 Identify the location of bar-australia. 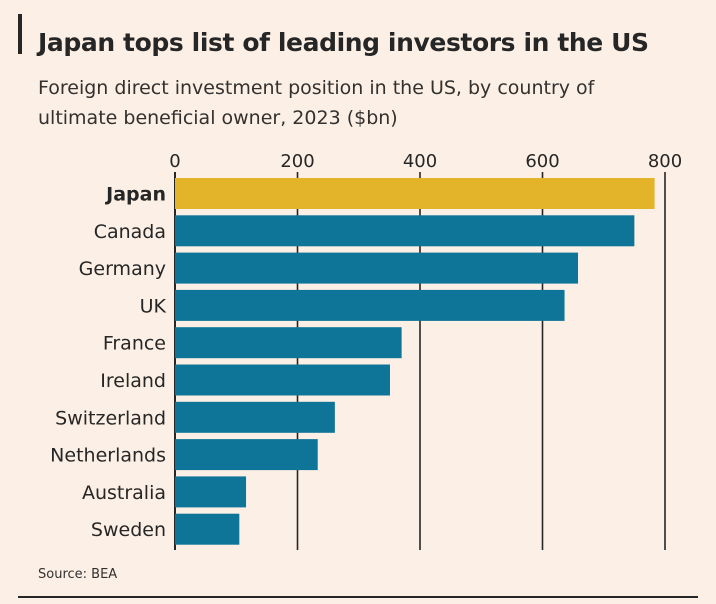
(211, 492).